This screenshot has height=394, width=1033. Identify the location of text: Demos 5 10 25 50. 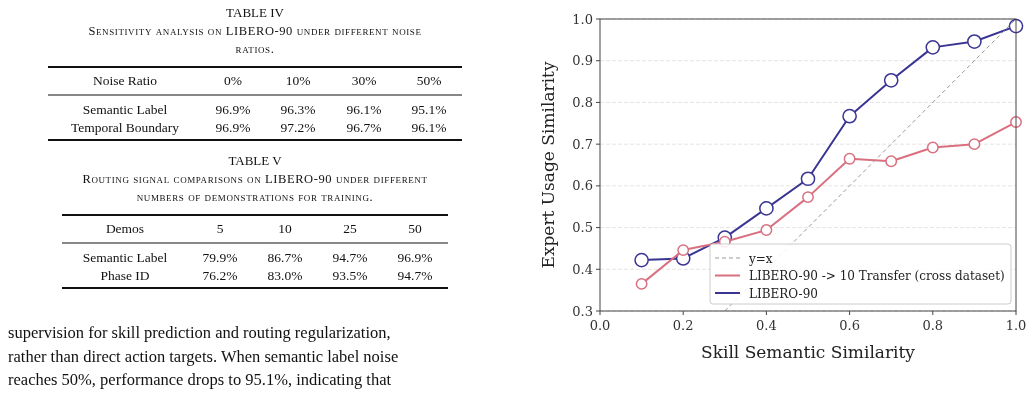
(263, 228).